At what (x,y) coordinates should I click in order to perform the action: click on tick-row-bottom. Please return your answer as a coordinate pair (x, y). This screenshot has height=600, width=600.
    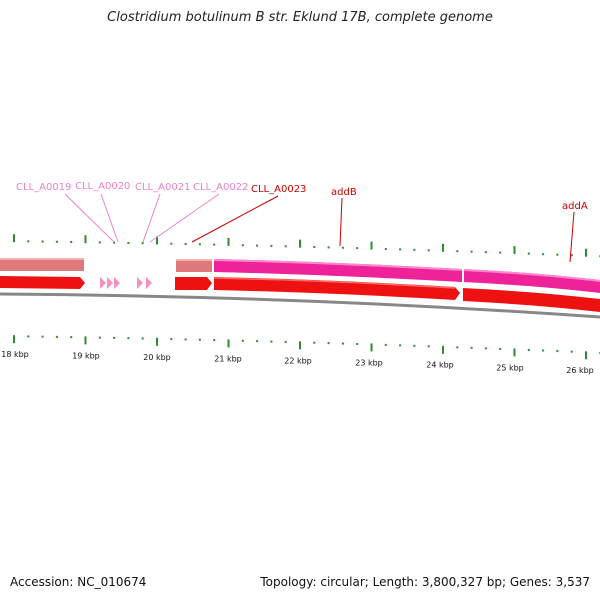
    Looking at the image, I should click on (306, 347).